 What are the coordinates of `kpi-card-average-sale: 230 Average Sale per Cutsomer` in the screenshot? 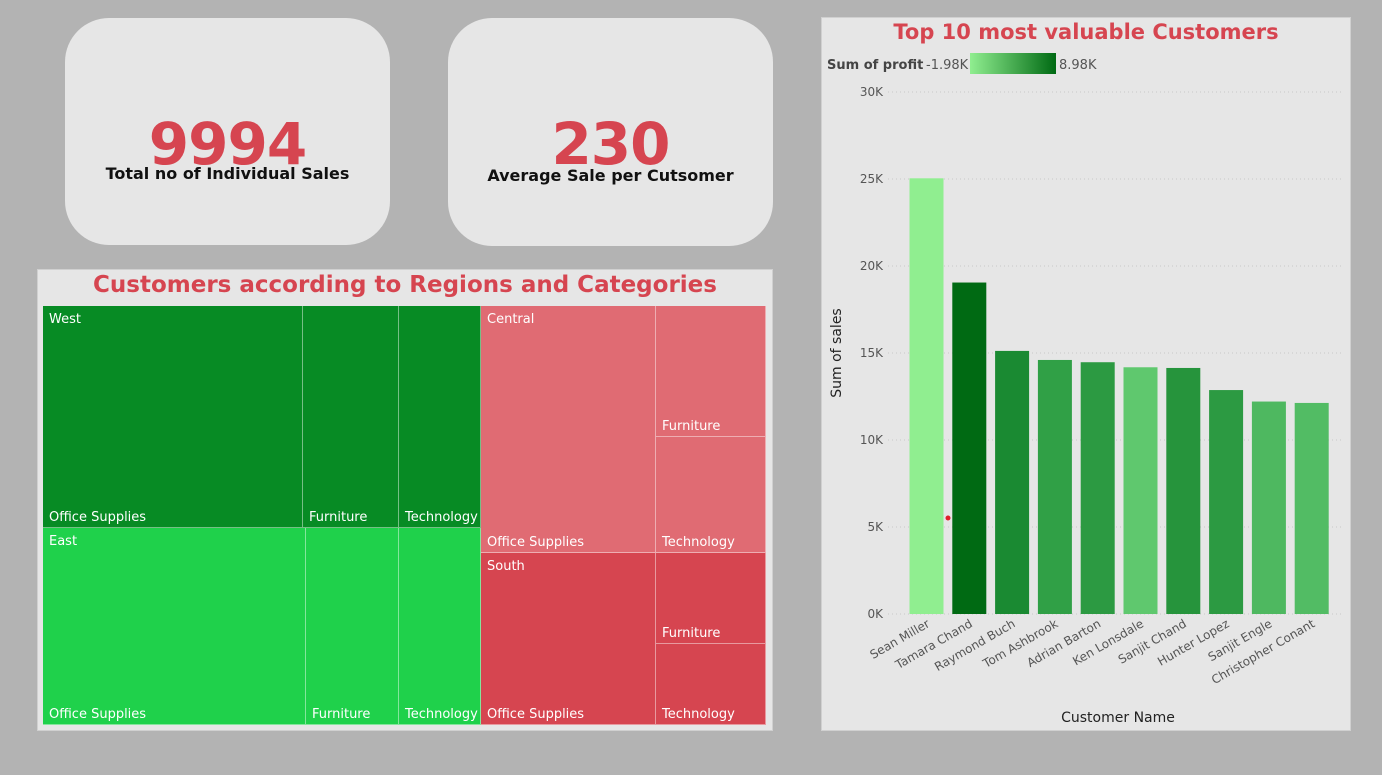 It's located at (610, 132).